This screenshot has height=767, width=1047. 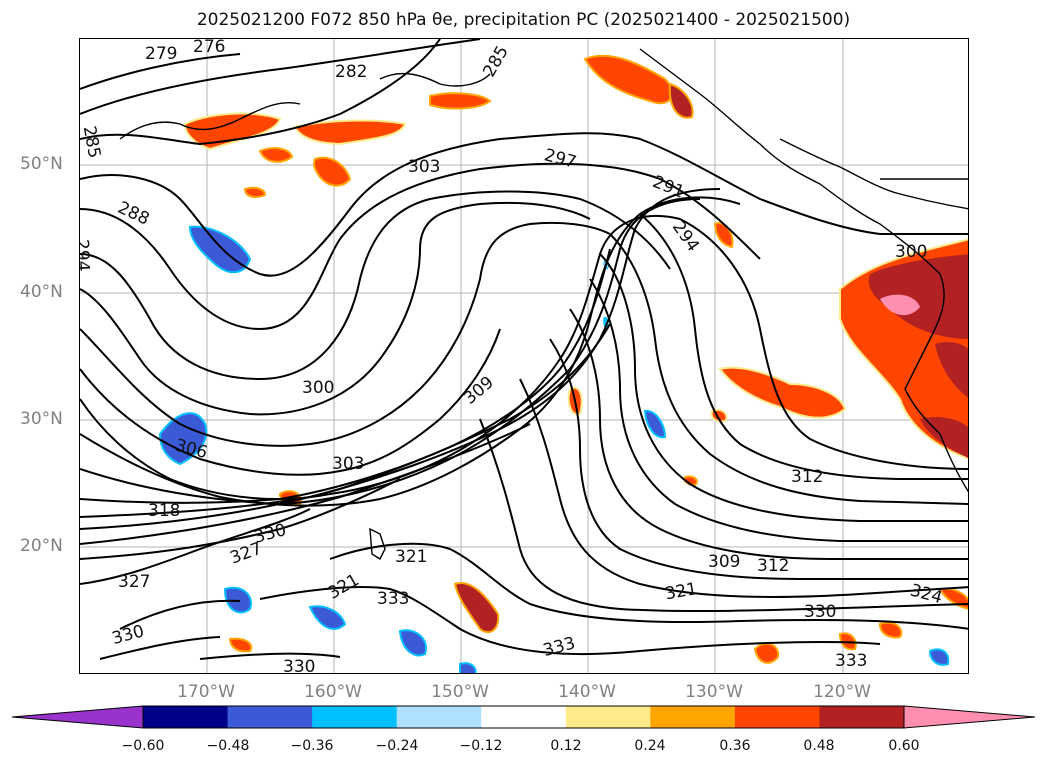 I want to click on lat-label-30n: 30°N, so click(x=41, y=419).